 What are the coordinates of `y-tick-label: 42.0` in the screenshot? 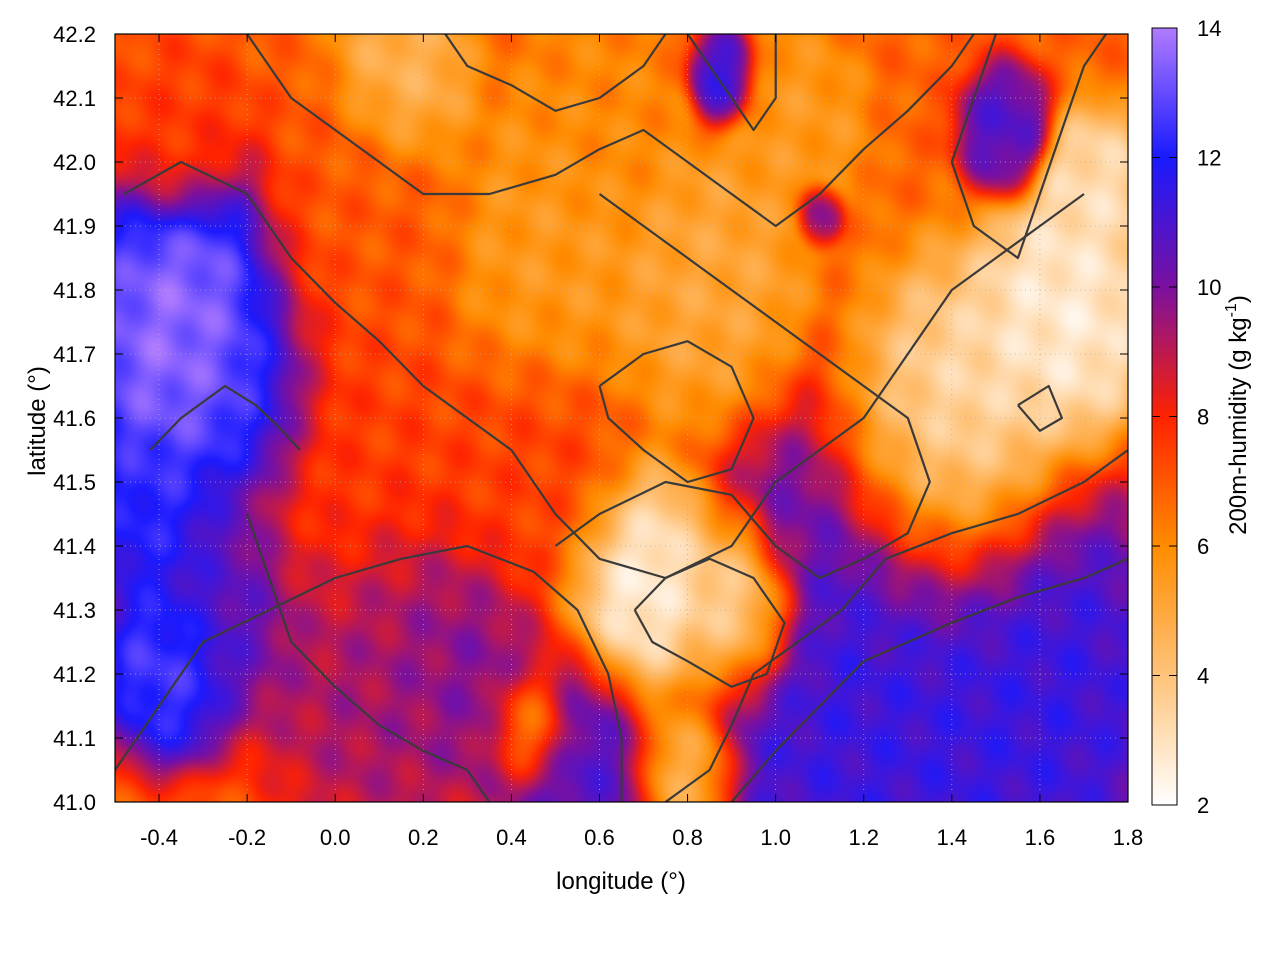 It's located at (74, 162).